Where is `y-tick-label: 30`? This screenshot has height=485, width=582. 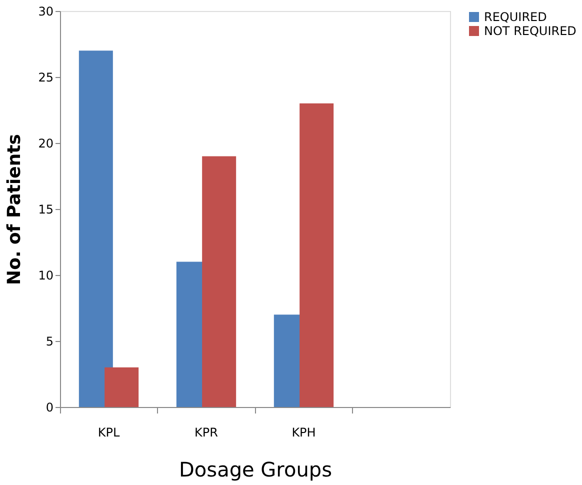
y-tick-label: 30 is located at coordinates (46, 11).